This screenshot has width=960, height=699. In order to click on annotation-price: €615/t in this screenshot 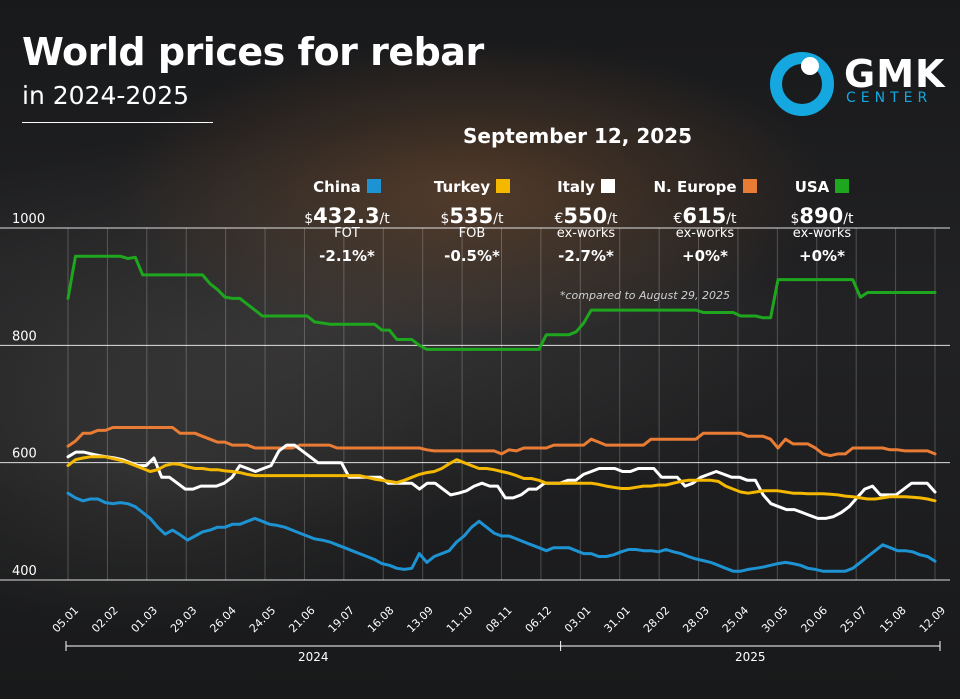, I will do `click(705, 216)`.